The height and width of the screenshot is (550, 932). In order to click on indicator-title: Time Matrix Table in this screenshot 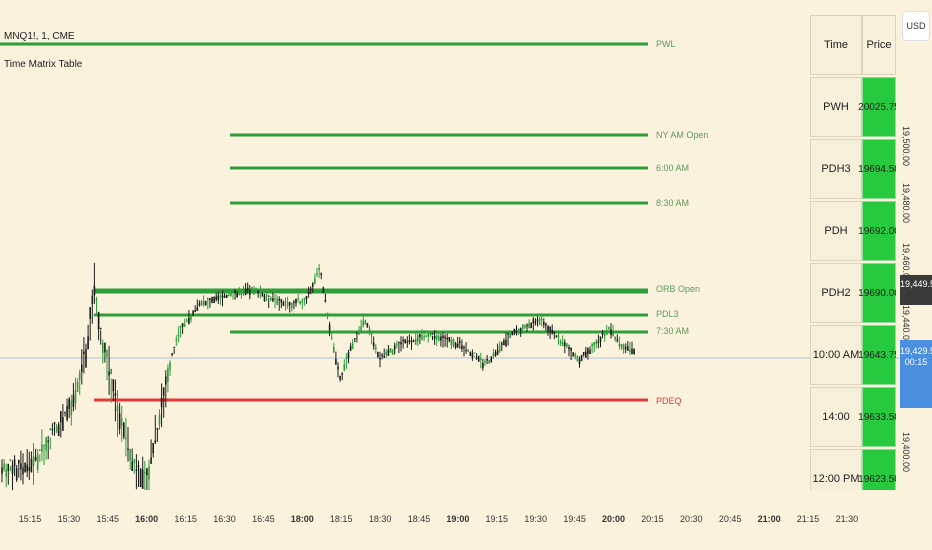, I will do `click(43, 64)`.